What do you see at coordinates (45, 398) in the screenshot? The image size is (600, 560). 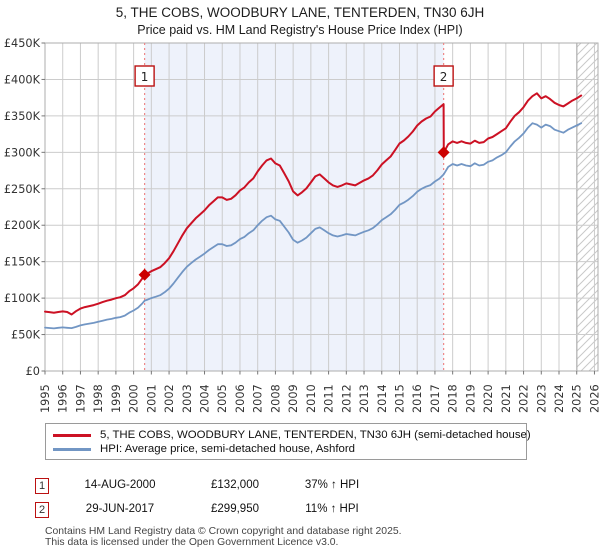 I see `x-axis-label: 1995` at bounding box center [45, 398].